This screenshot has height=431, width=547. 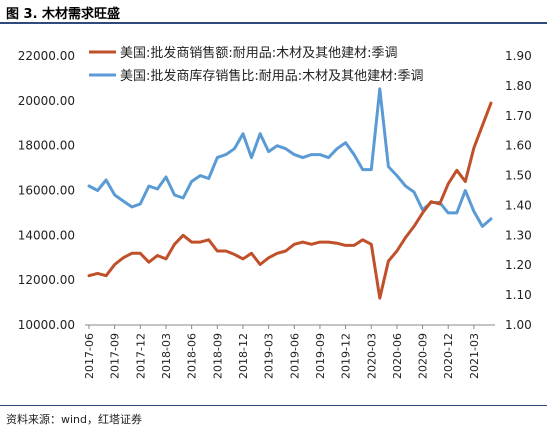 I want to click on right-y-tick-label: 1.00, so click(x=518, y=325).